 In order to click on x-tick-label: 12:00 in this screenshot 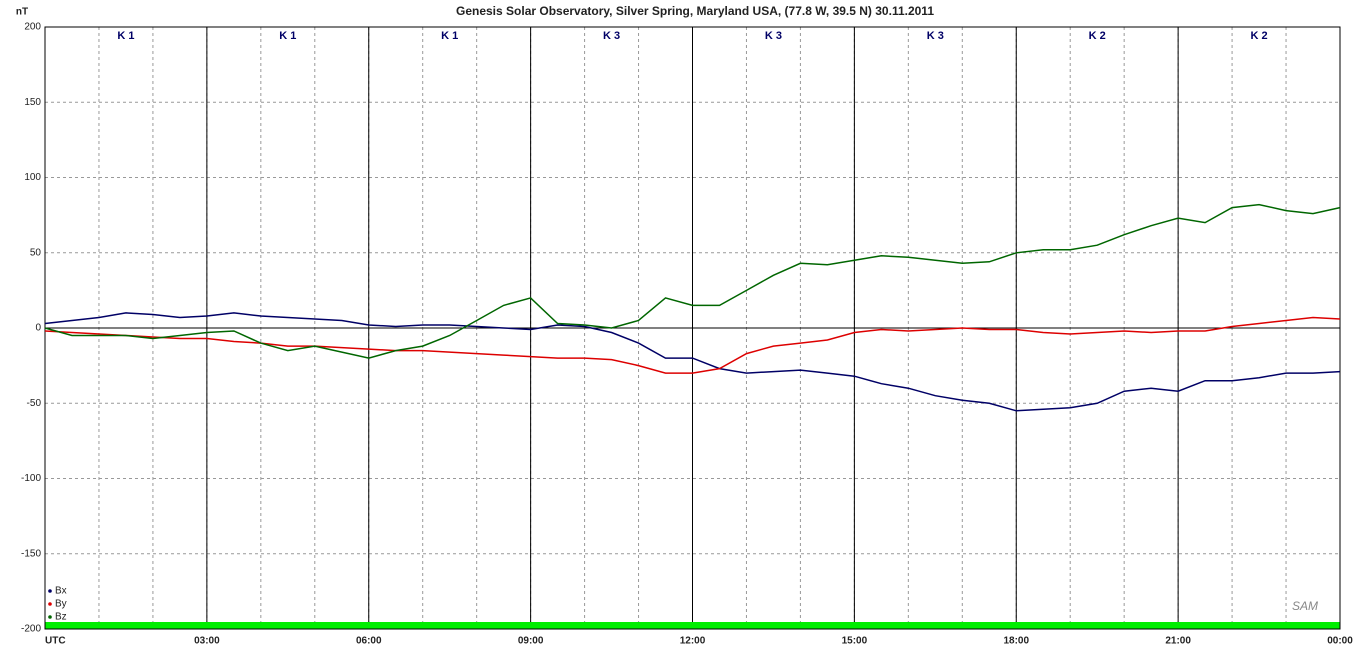, I will do `click(693, 641)`.